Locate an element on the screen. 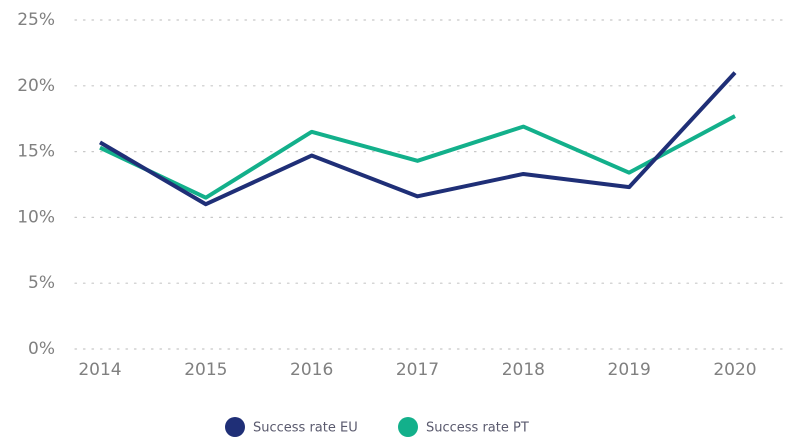  x-tick-label: 2016 is located at coordinates (311, 370).